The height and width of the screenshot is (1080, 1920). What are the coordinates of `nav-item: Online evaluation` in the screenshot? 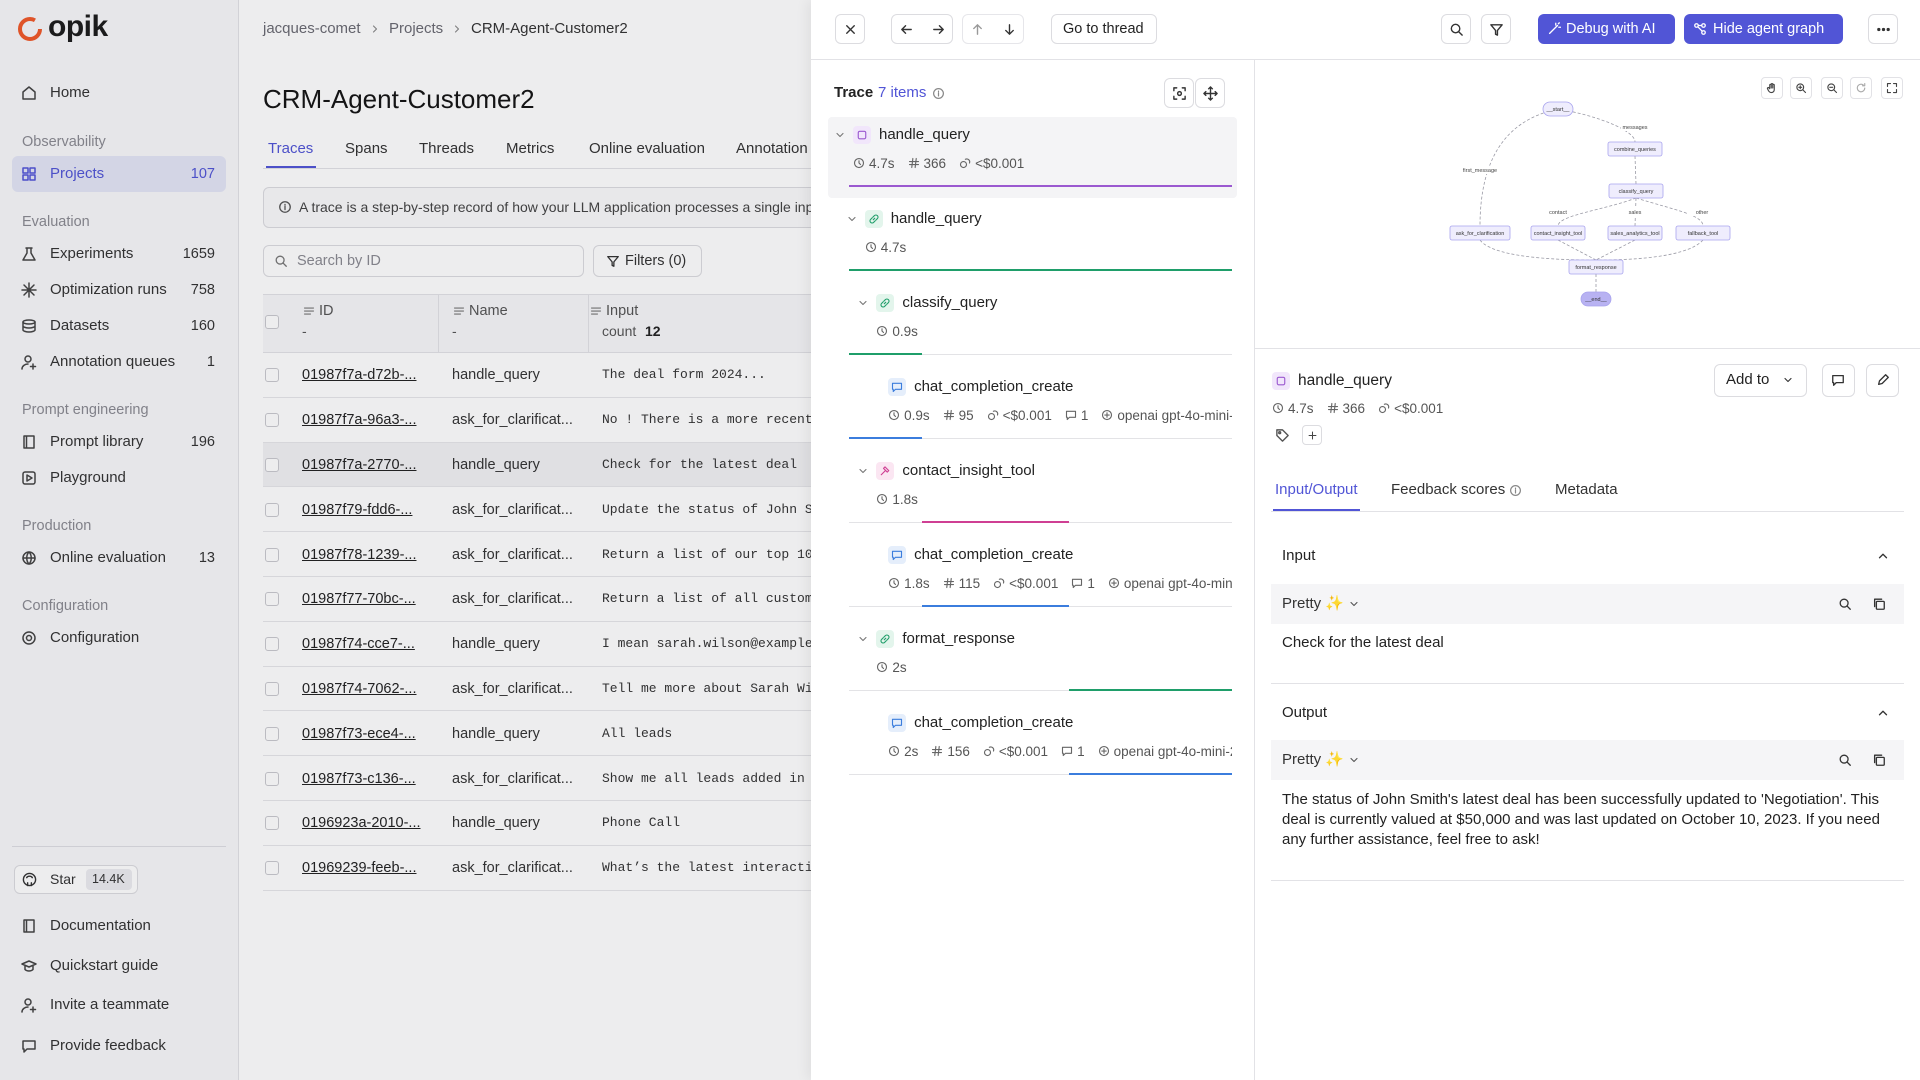 It's located at (108, 557).